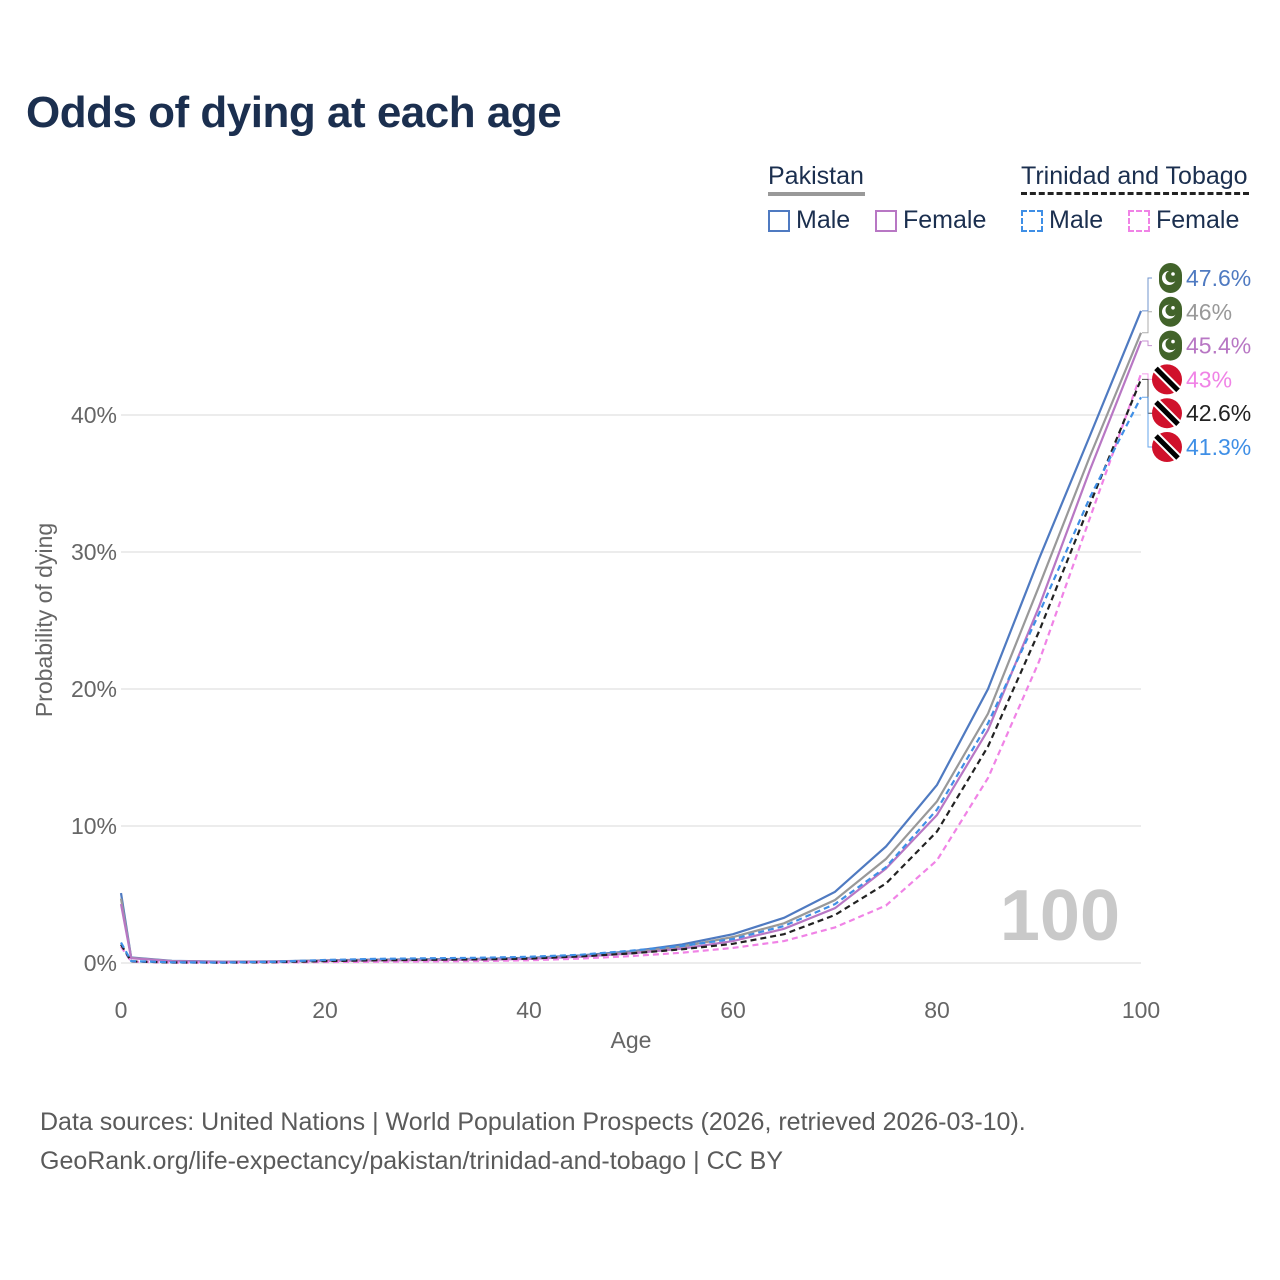 This screenshot has height=1280, width=1280. I want to click on end-labels: 47.6% 46% 45.4% 43% 42.6% 41.3%, so click(1196, 362).